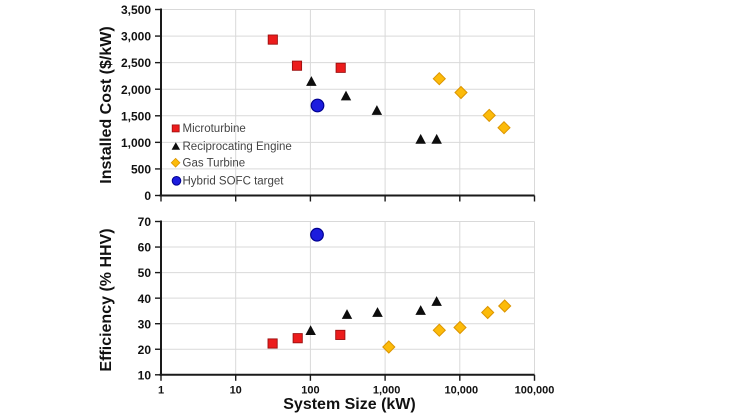  Describe the element at coordinates (145, 273) in the screenshot. I see `svg-text: 50` at that location.